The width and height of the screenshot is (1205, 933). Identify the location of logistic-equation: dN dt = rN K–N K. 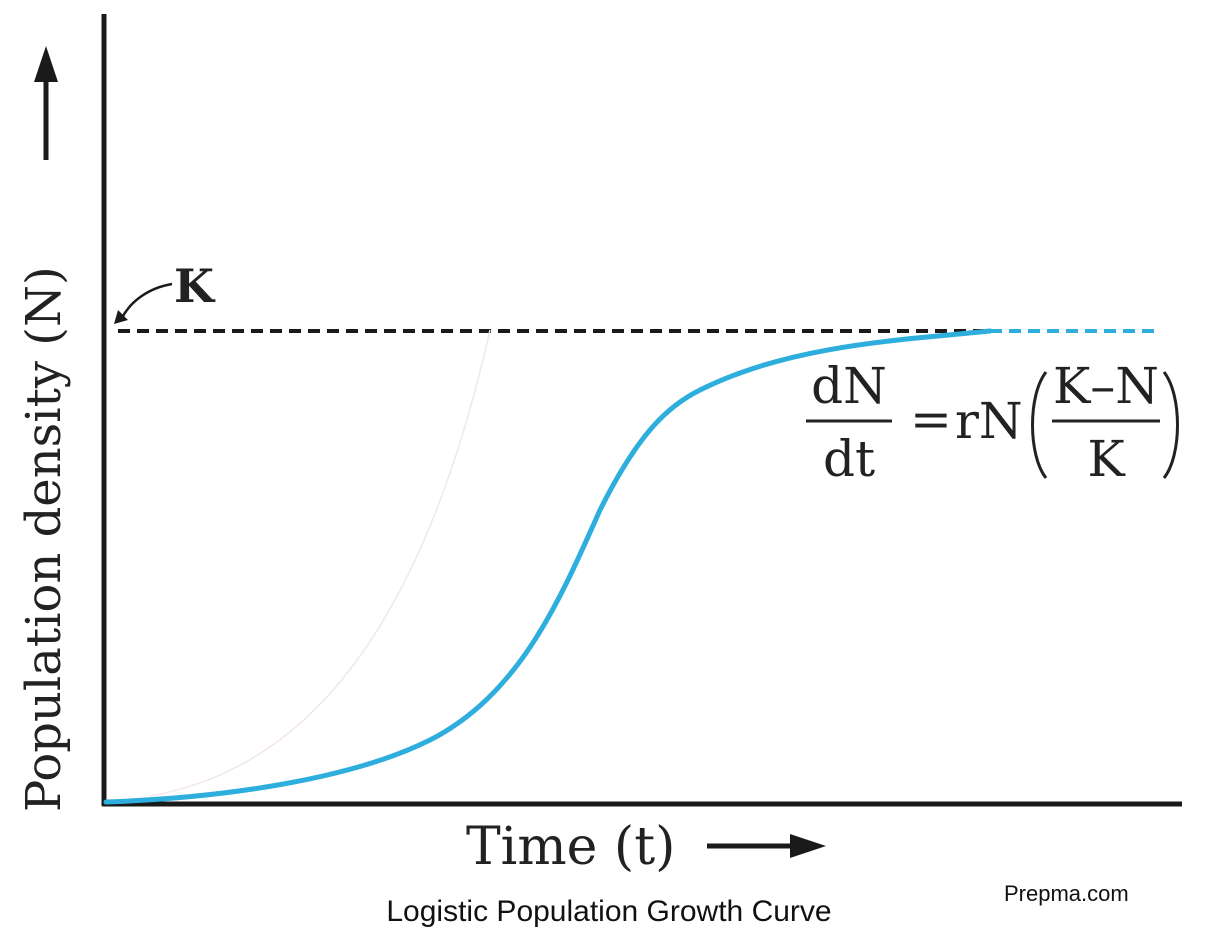
(992, 422).